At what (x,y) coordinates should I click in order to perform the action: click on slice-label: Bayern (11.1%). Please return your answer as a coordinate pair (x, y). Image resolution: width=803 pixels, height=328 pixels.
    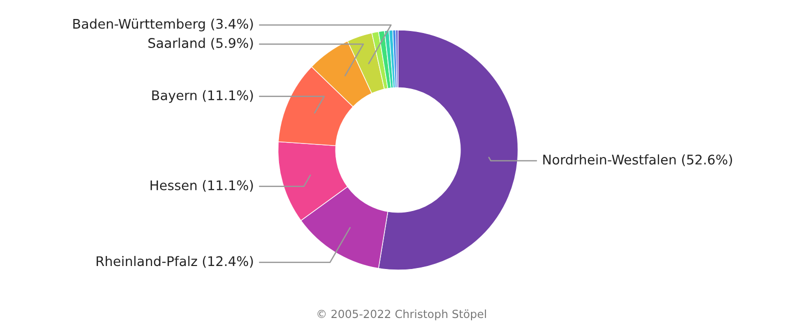
    Looking at the image, I should click on (202, 96).